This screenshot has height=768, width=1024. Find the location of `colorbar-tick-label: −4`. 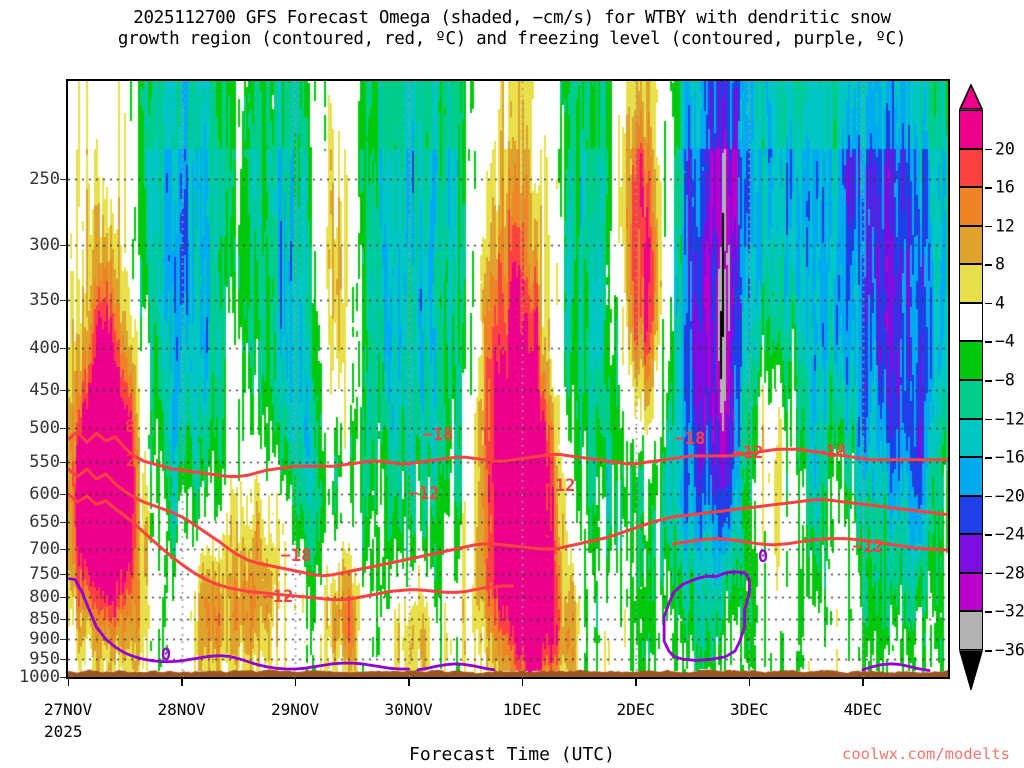

colorbar-tick-label: −4 is located at coordinates (1005, 341).